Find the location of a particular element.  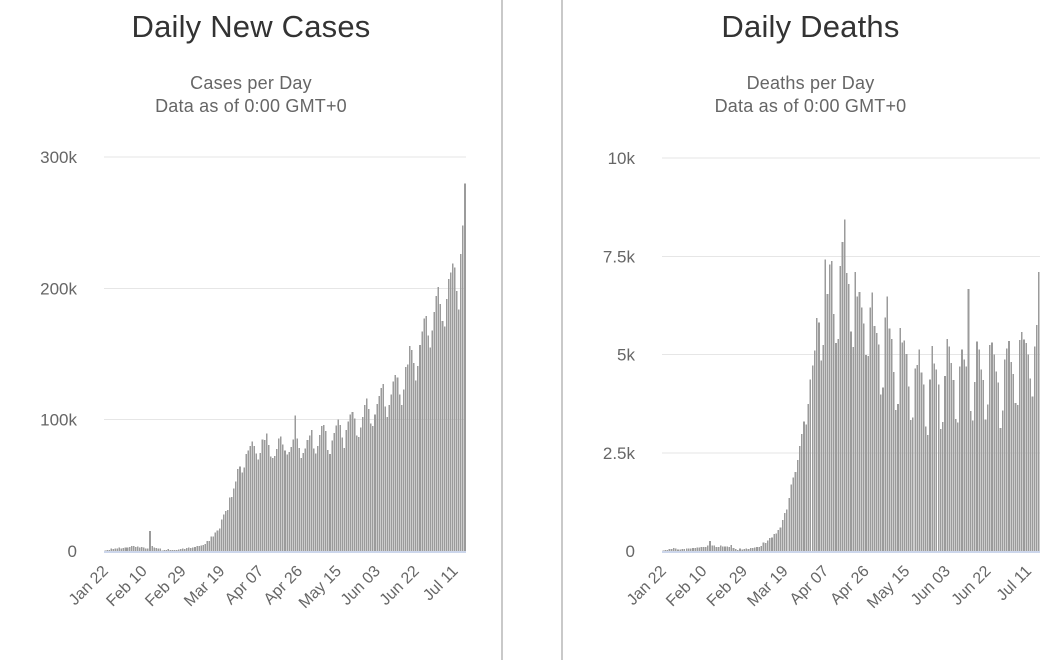

svg-text: 200k is located at coordinates (58, 288).